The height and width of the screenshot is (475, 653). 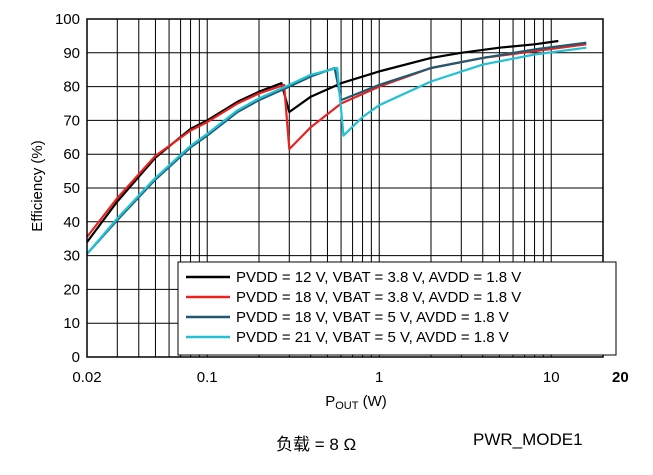 I want to click on y-tick-label: 70, so click(x=71, y=120).